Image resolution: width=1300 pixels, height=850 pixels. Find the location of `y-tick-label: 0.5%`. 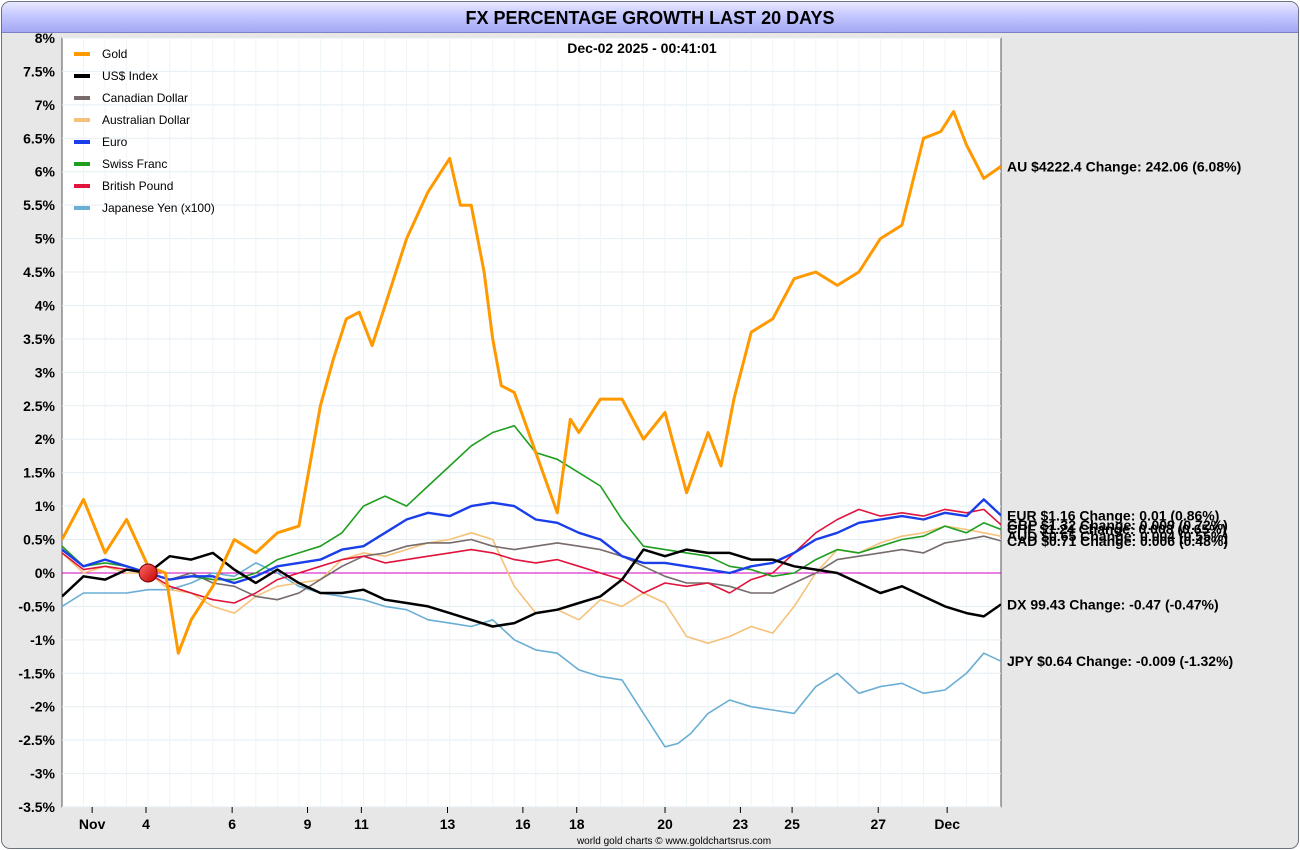

y-tick-label: 0.5% is located at coordinates (39, 540).